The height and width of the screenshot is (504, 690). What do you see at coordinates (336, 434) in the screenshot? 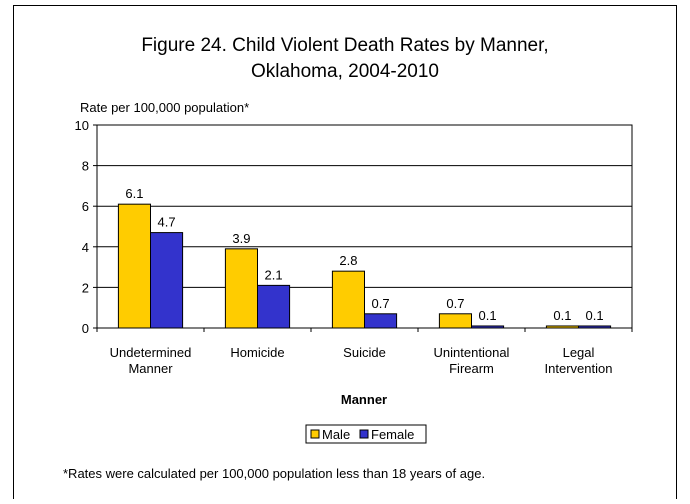
I see `legend-label-male: Male` at bounding box center [336, 434].